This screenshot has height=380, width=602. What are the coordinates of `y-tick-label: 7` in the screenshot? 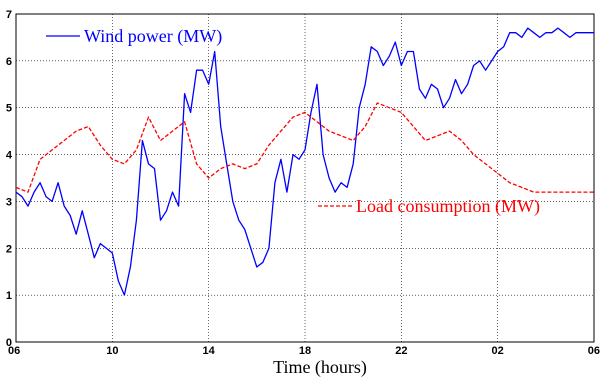 It's located at (9, 15).